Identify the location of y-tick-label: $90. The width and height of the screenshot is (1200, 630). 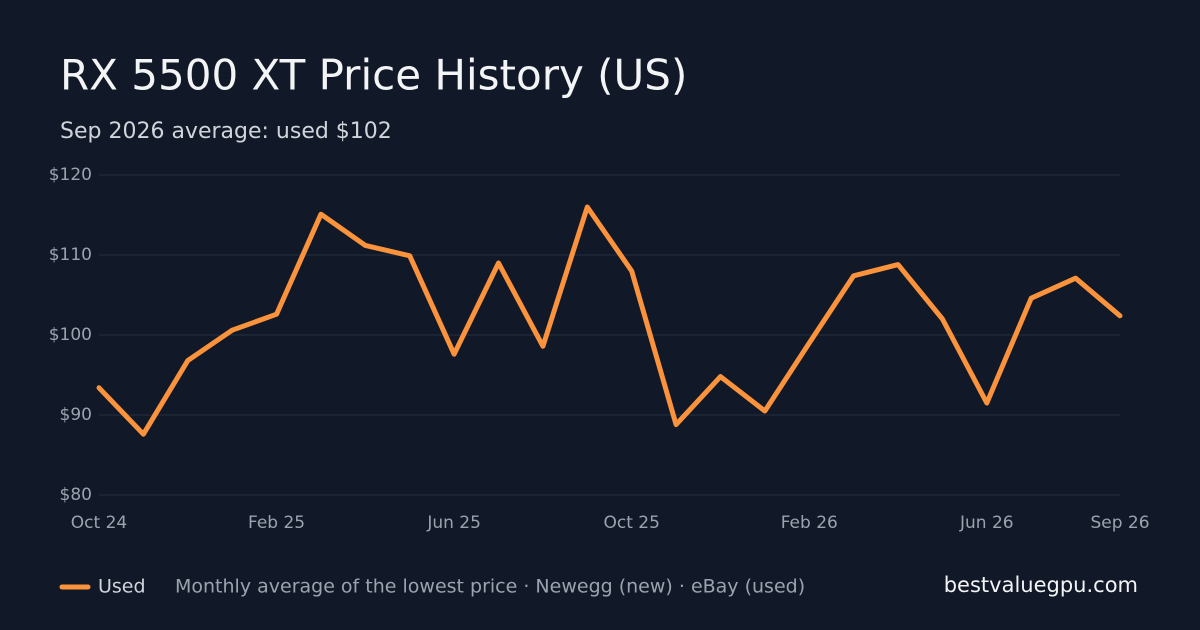
(76, 415).